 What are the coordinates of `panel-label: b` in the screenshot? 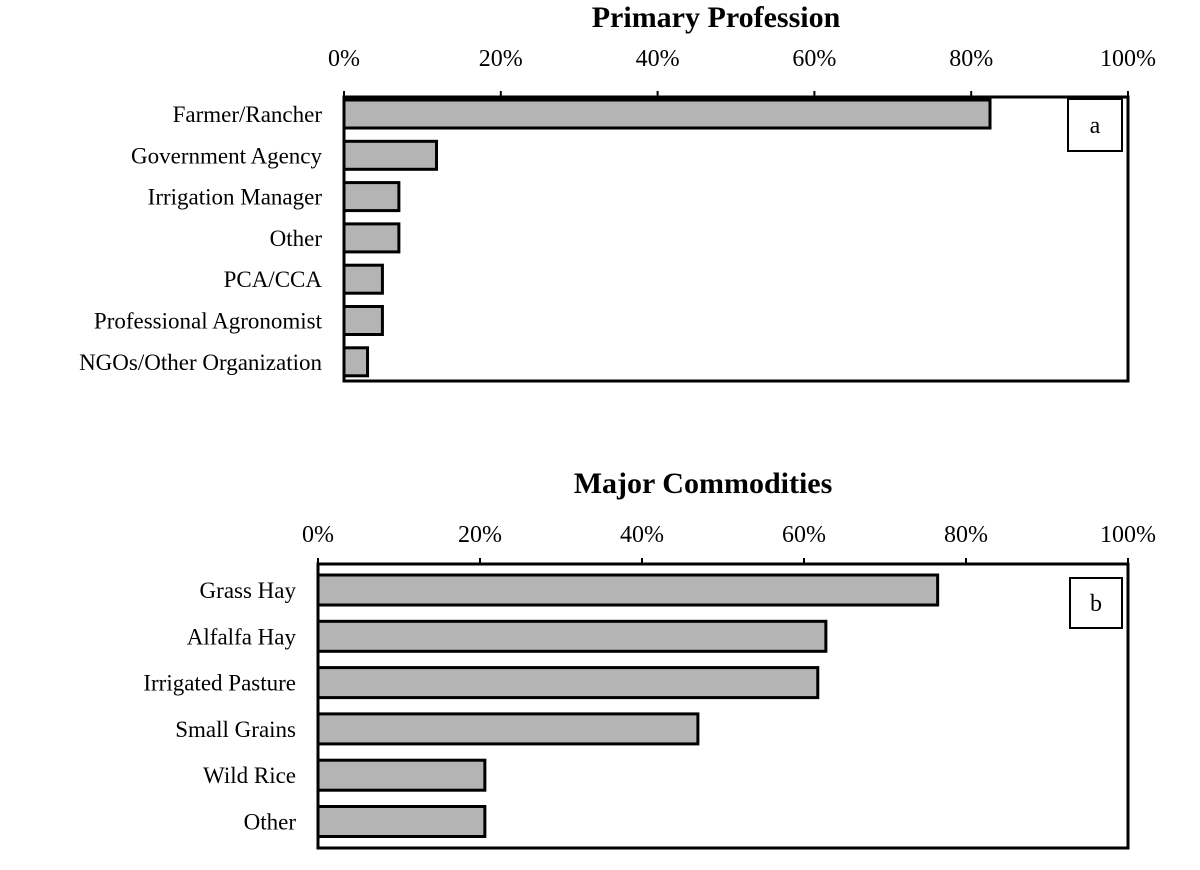 It's located at (1096, 604).